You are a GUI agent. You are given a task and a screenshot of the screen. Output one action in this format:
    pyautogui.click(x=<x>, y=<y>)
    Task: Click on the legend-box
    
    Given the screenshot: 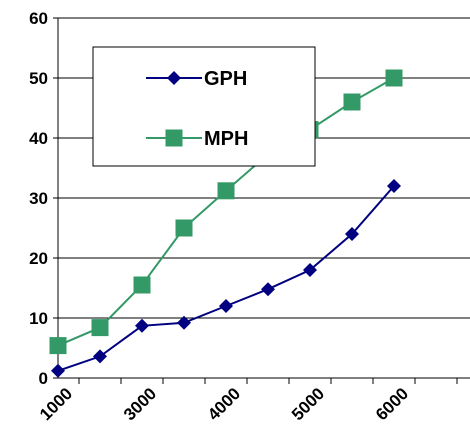 What is the action you would take?
    pyautogui.click(x=204, y=106)
    